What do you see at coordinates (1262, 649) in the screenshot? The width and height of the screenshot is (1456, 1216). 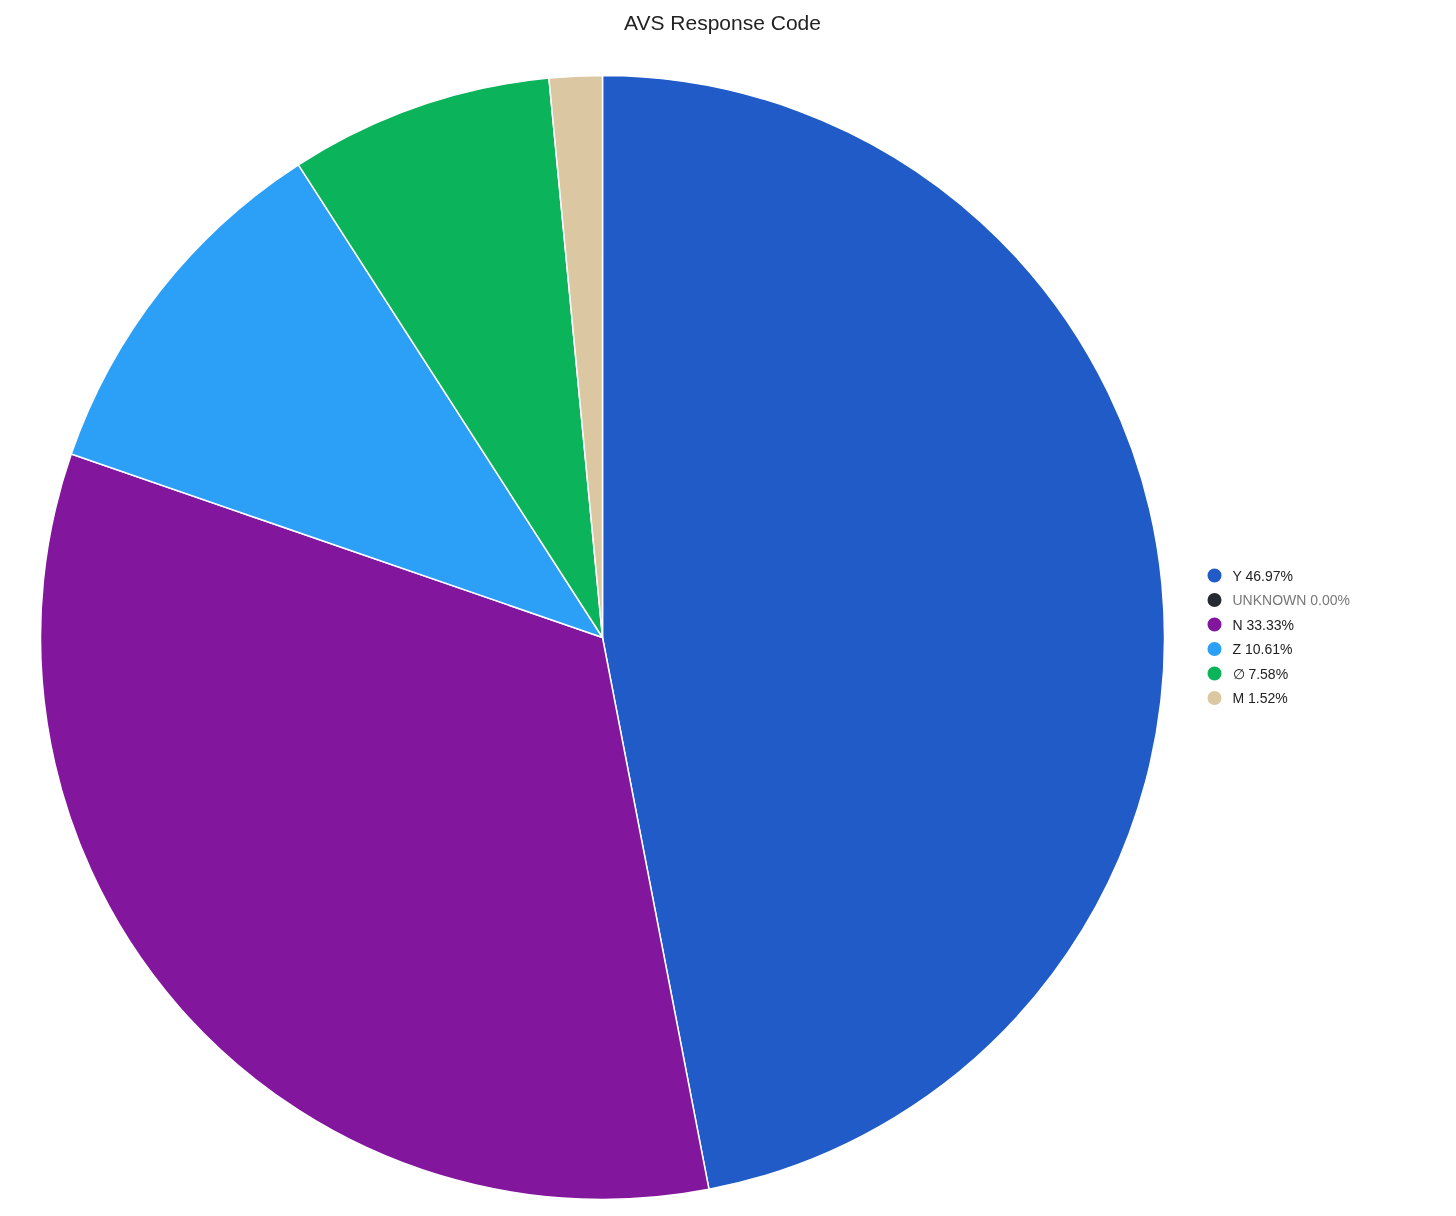 I see `legend-label: Z 10.61%` at bounding box center [1262, 649].